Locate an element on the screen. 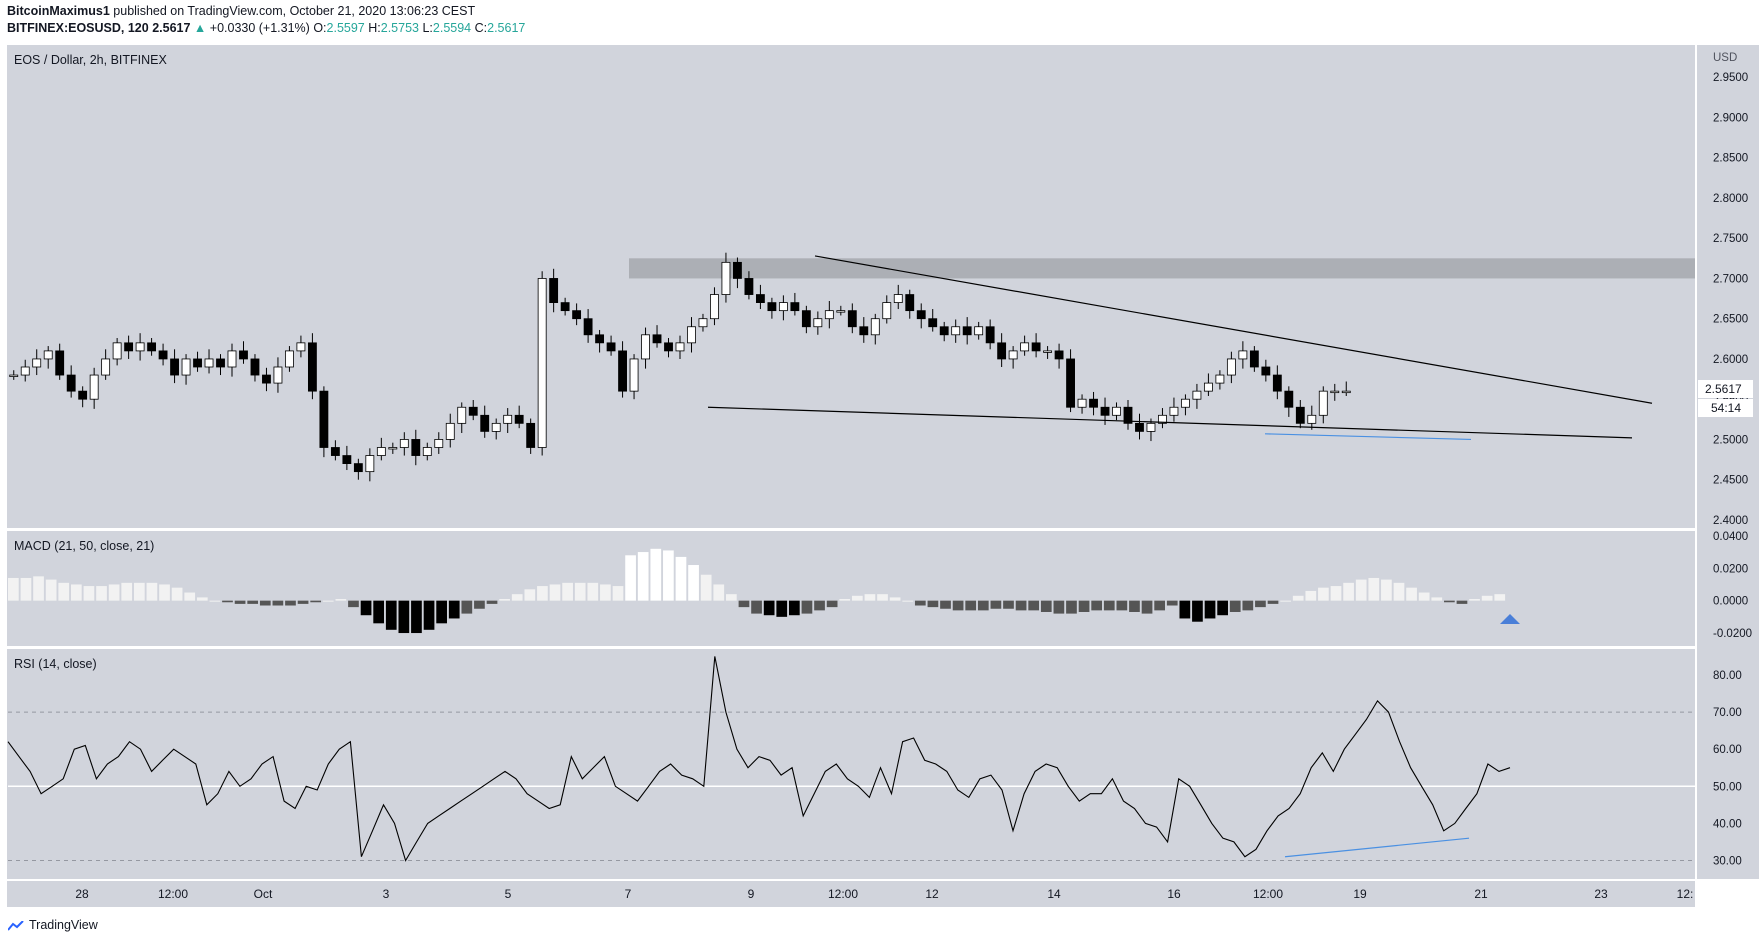  price-tick-label: 2.4500 is located at coordinates (1730, 481).